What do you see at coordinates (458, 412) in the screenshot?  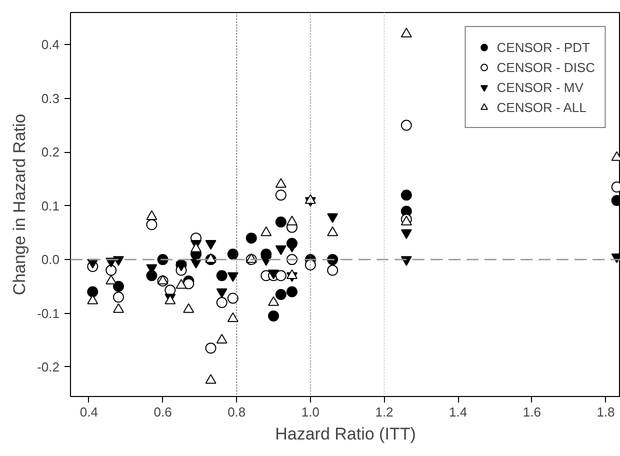 I see `x-tick-label: 1.4` at bounding box center [458, 412].